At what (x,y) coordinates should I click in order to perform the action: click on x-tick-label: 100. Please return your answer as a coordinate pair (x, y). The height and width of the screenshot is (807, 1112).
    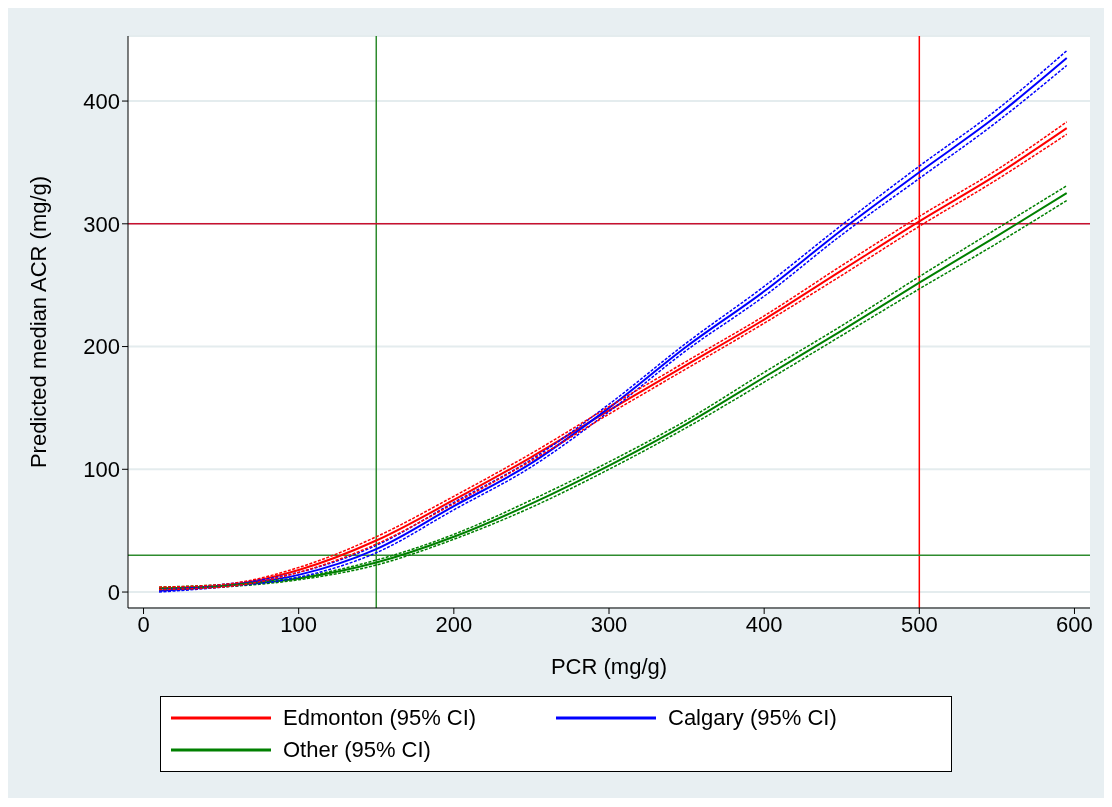
    Looking at the image, I should click on (299, 624).